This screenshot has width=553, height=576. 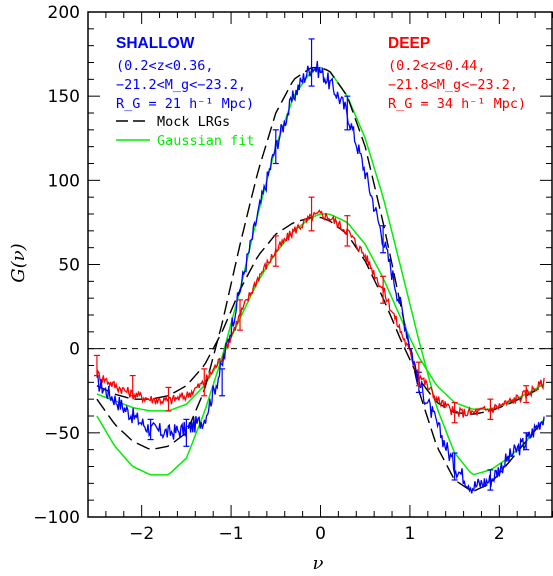 I want to click on y-tick-label: 100, so click(x=64, y=181).